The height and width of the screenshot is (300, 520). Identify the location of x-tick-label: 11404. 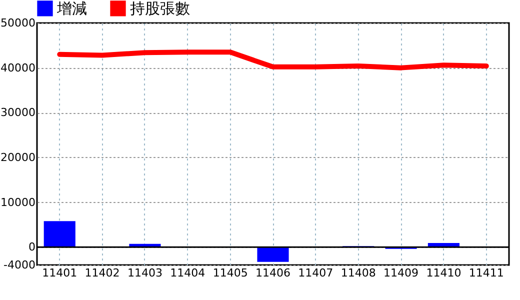
(188, 273).